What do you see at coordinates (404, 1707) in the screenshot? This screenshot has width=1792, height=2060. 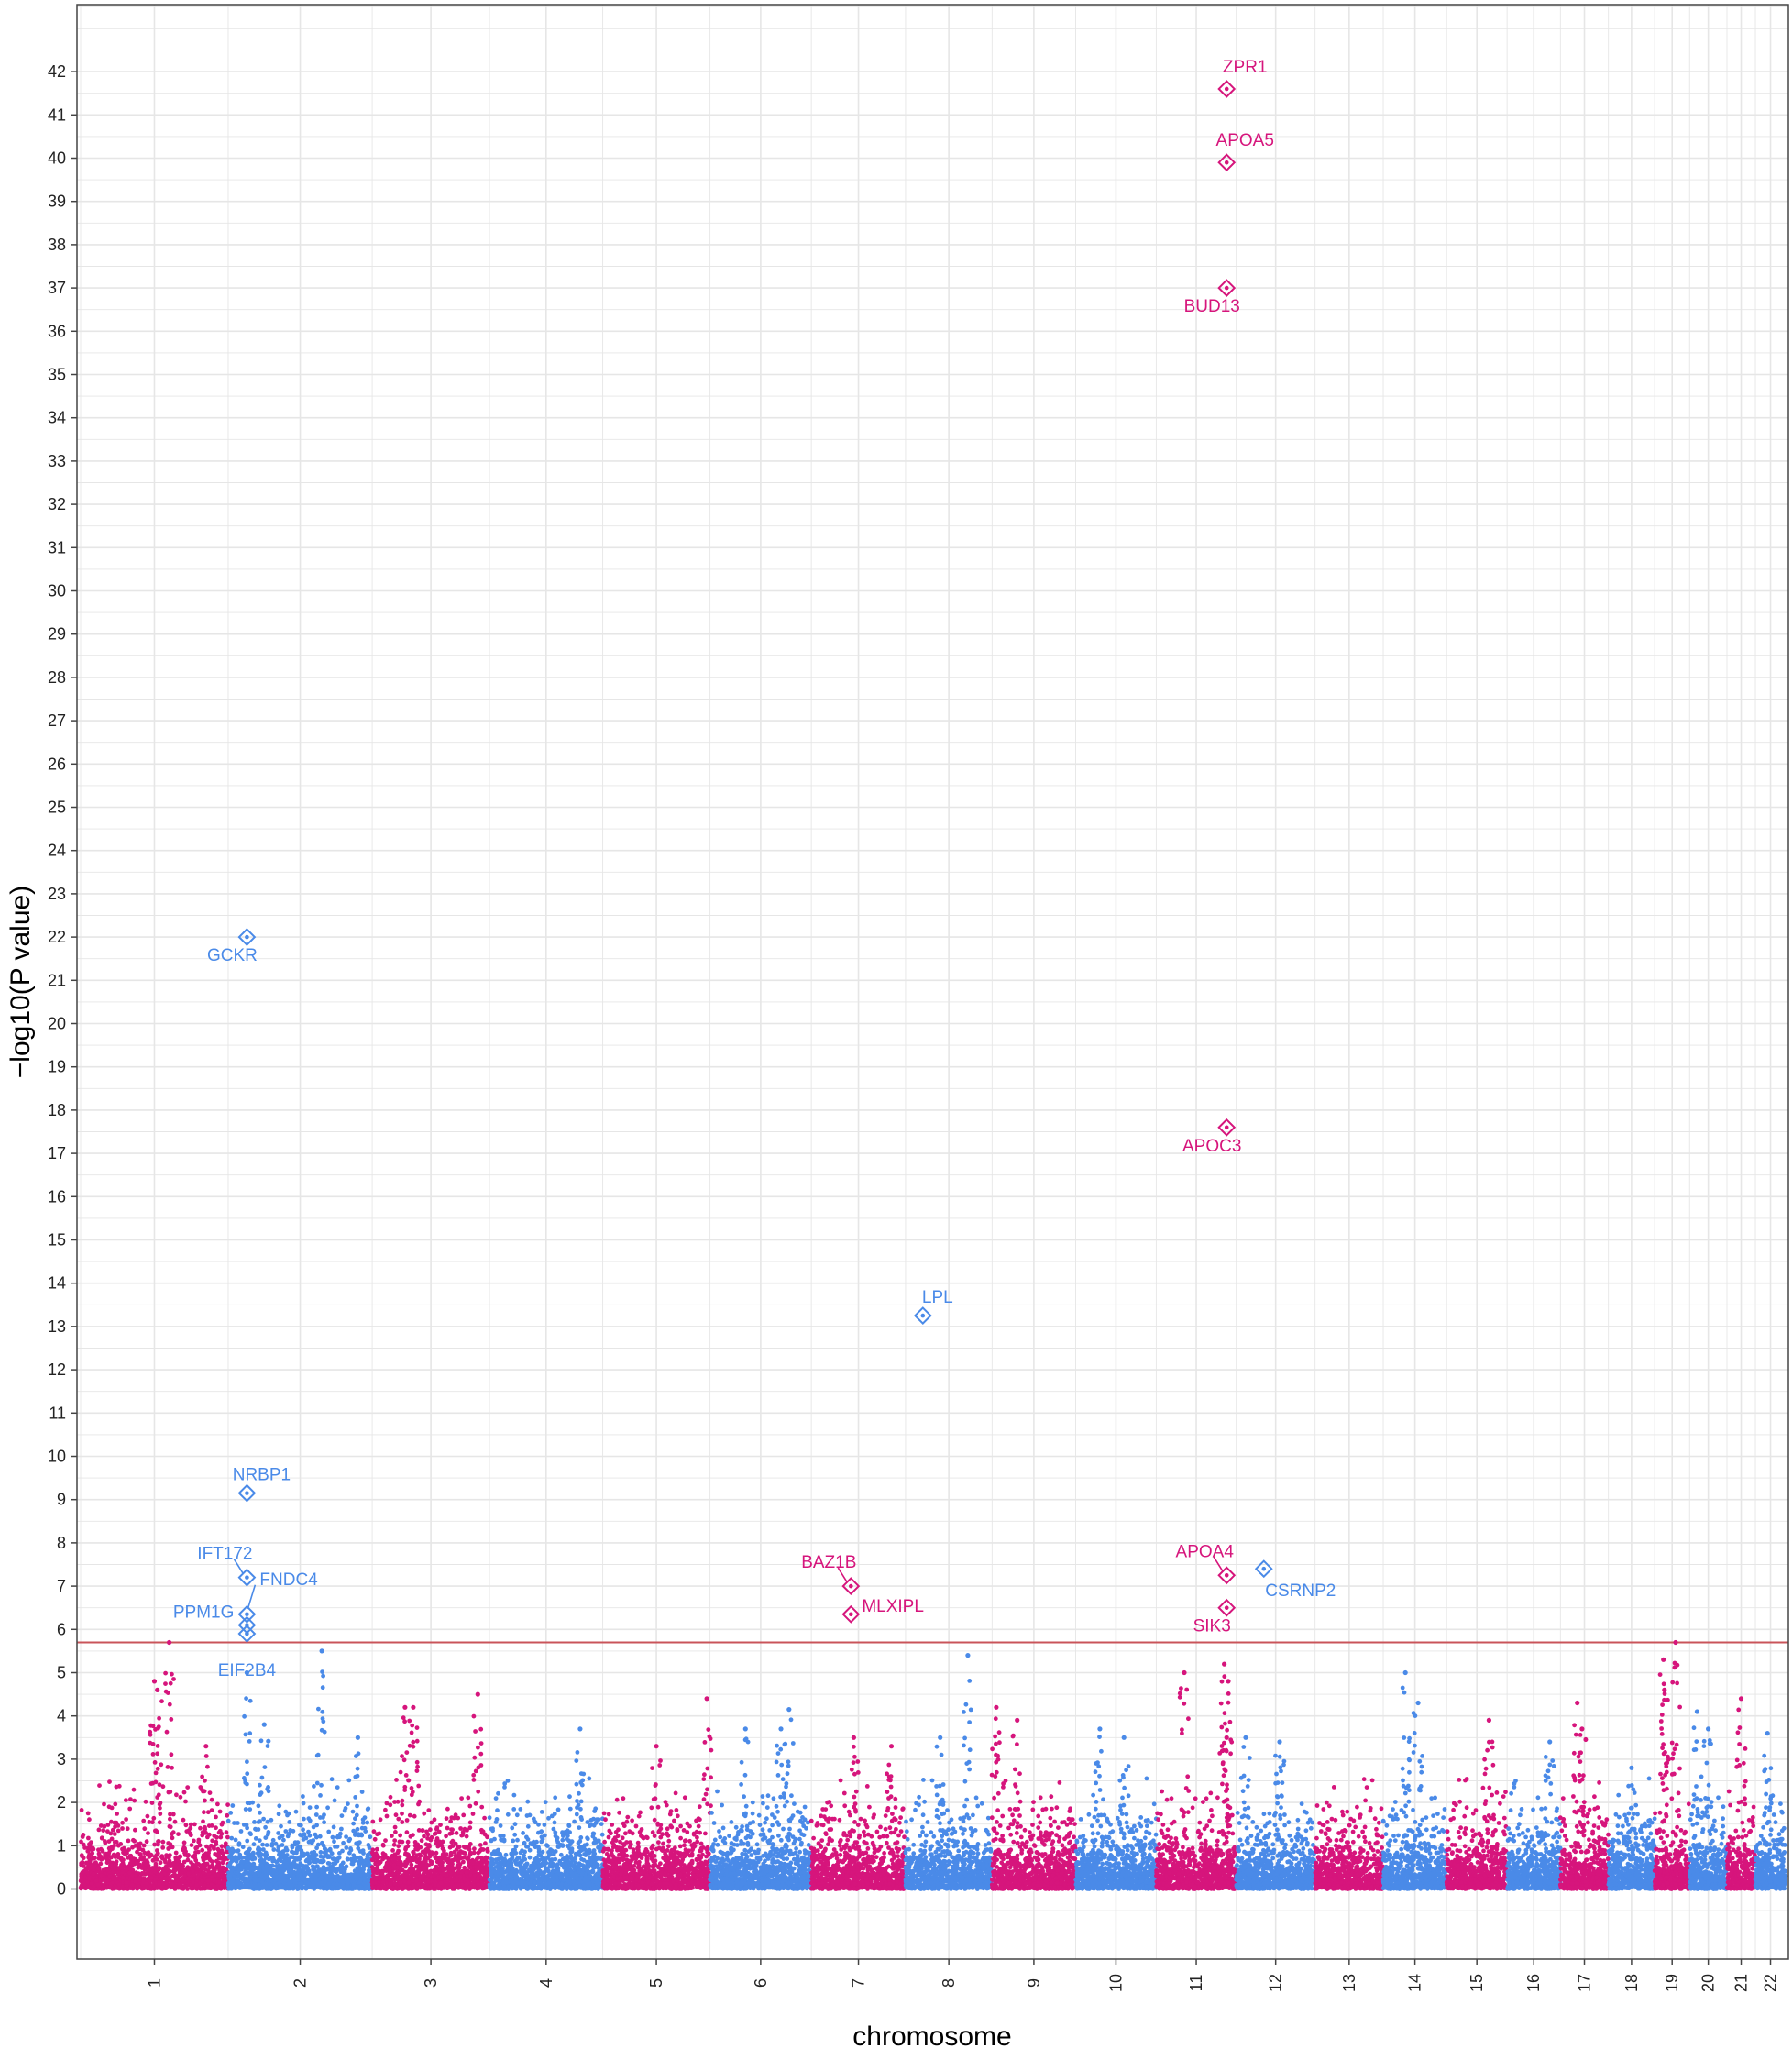 I see `snp-peak-point` at bounding box center [404, 1707].